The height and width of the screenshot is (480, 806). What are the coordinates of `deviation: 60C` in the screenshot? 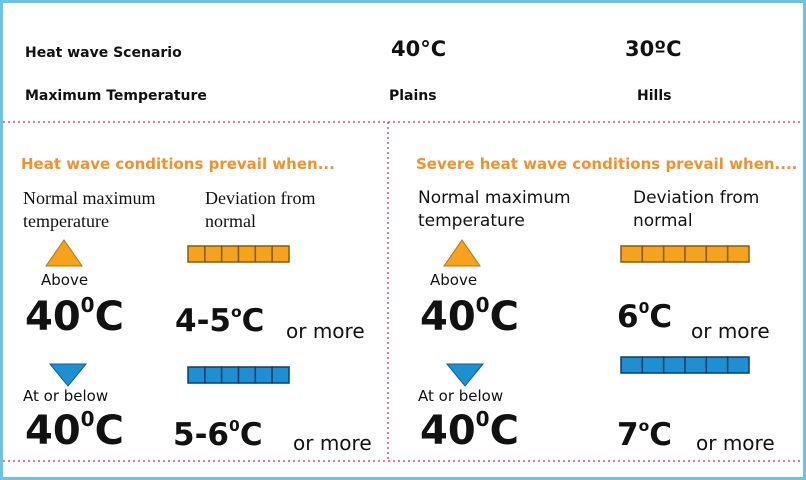 It's located at (644, 317).